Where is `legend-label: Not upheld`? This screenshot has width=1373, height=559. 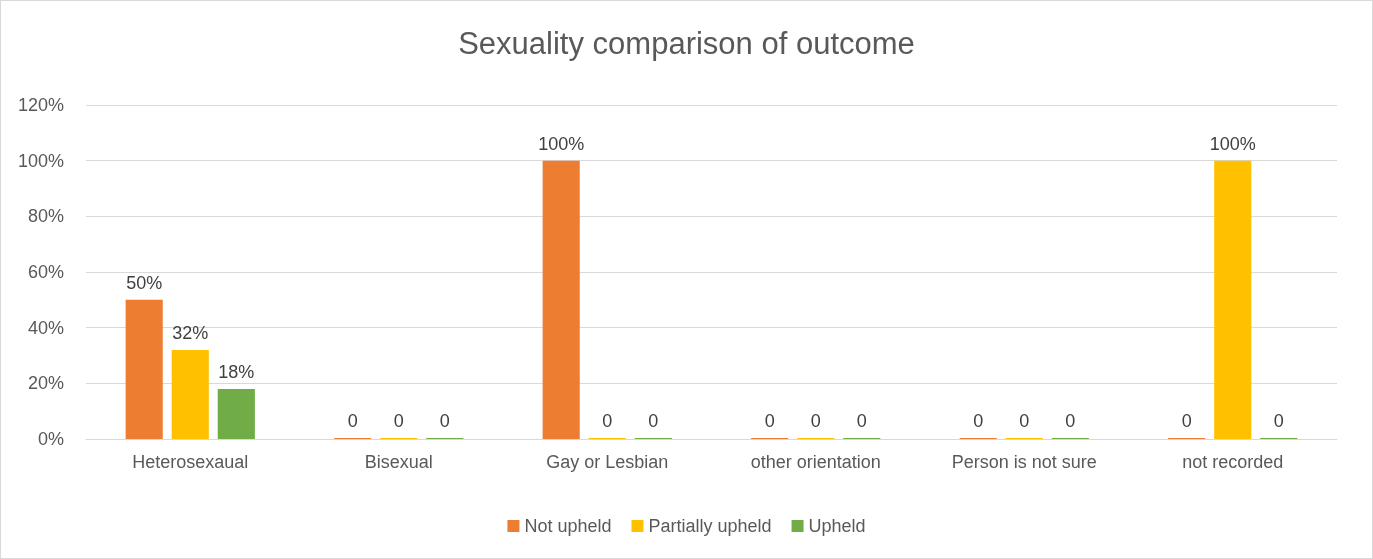 legend-label: Not upheld is located at coordinates (568, 526).